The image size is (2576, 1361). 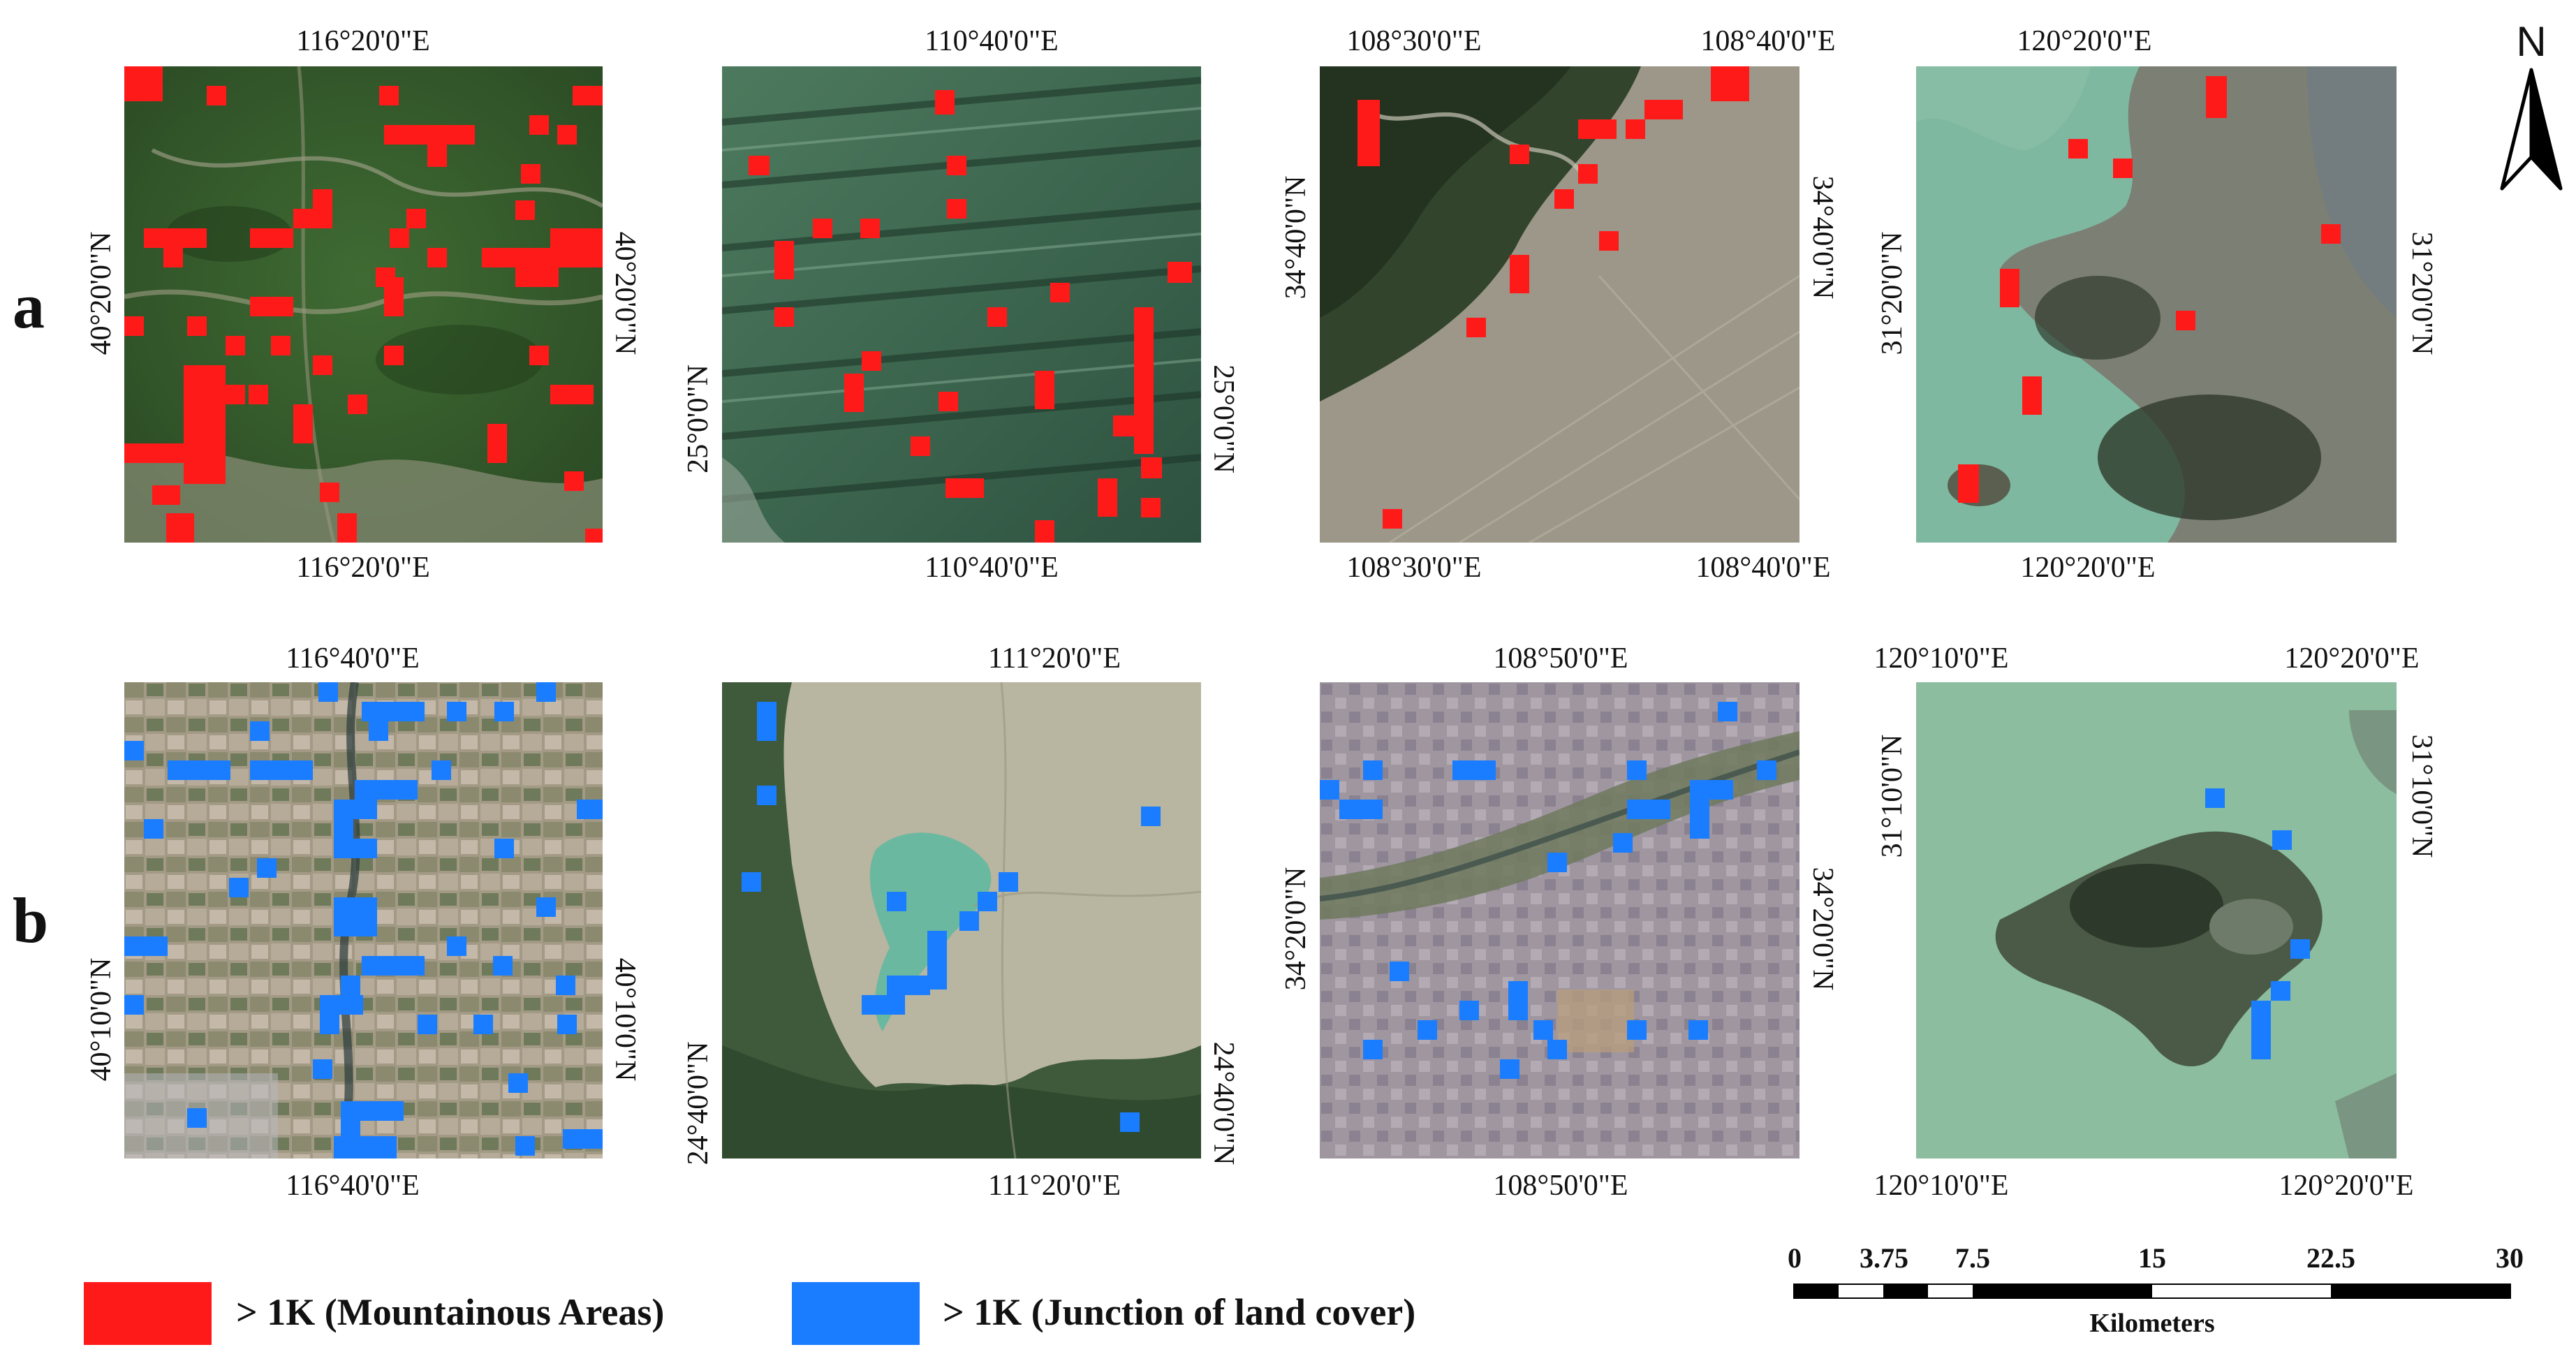 What do you see at coordinates (353, 658) in the screenshot?
I see `coord-top-b1: 116°40'0"E` at bounding box center [353, 658].